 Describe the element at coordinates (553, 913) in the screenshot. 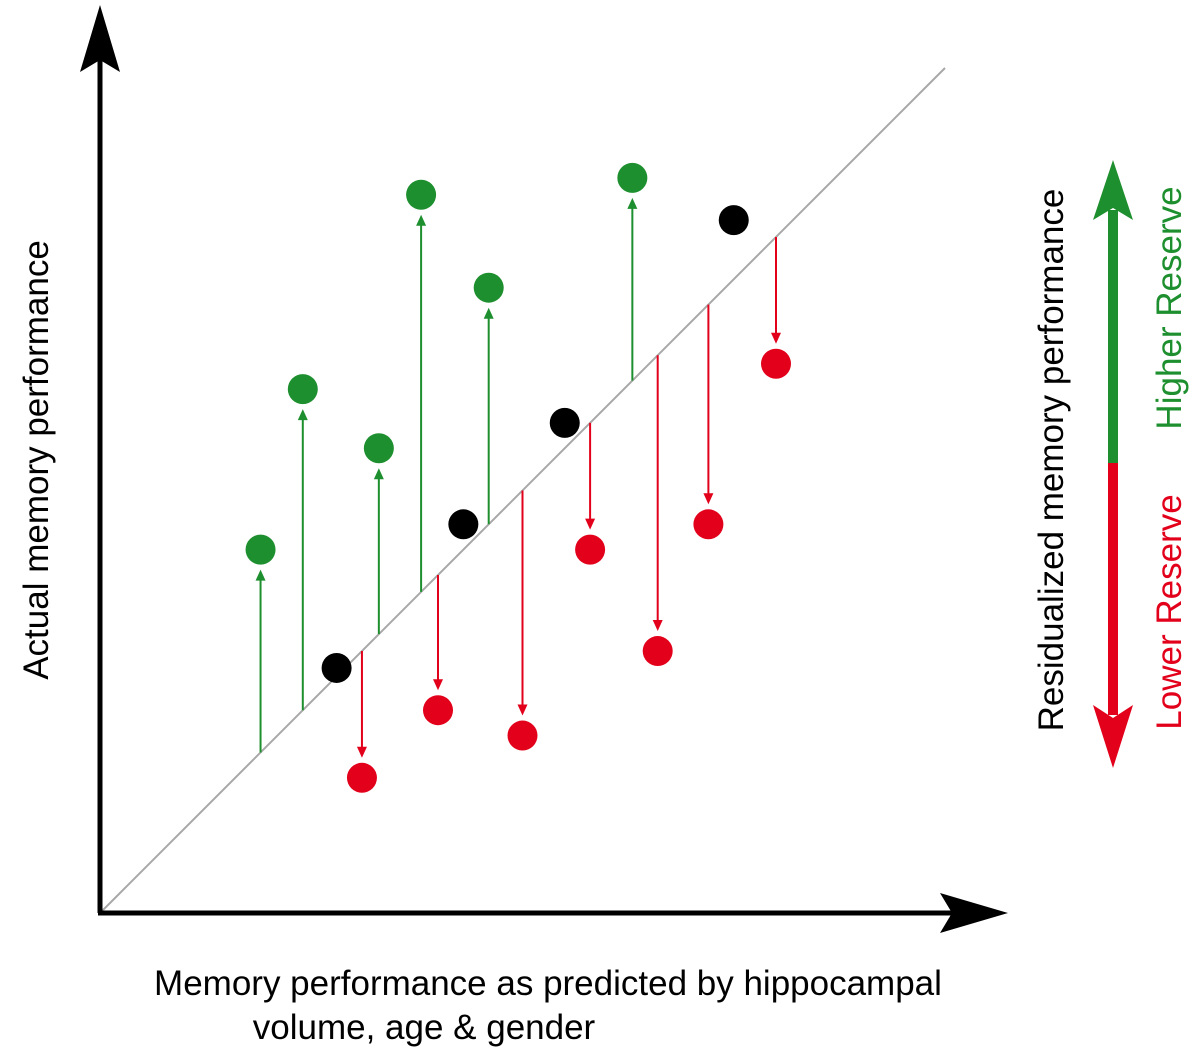

I see `x-axis` at that location.